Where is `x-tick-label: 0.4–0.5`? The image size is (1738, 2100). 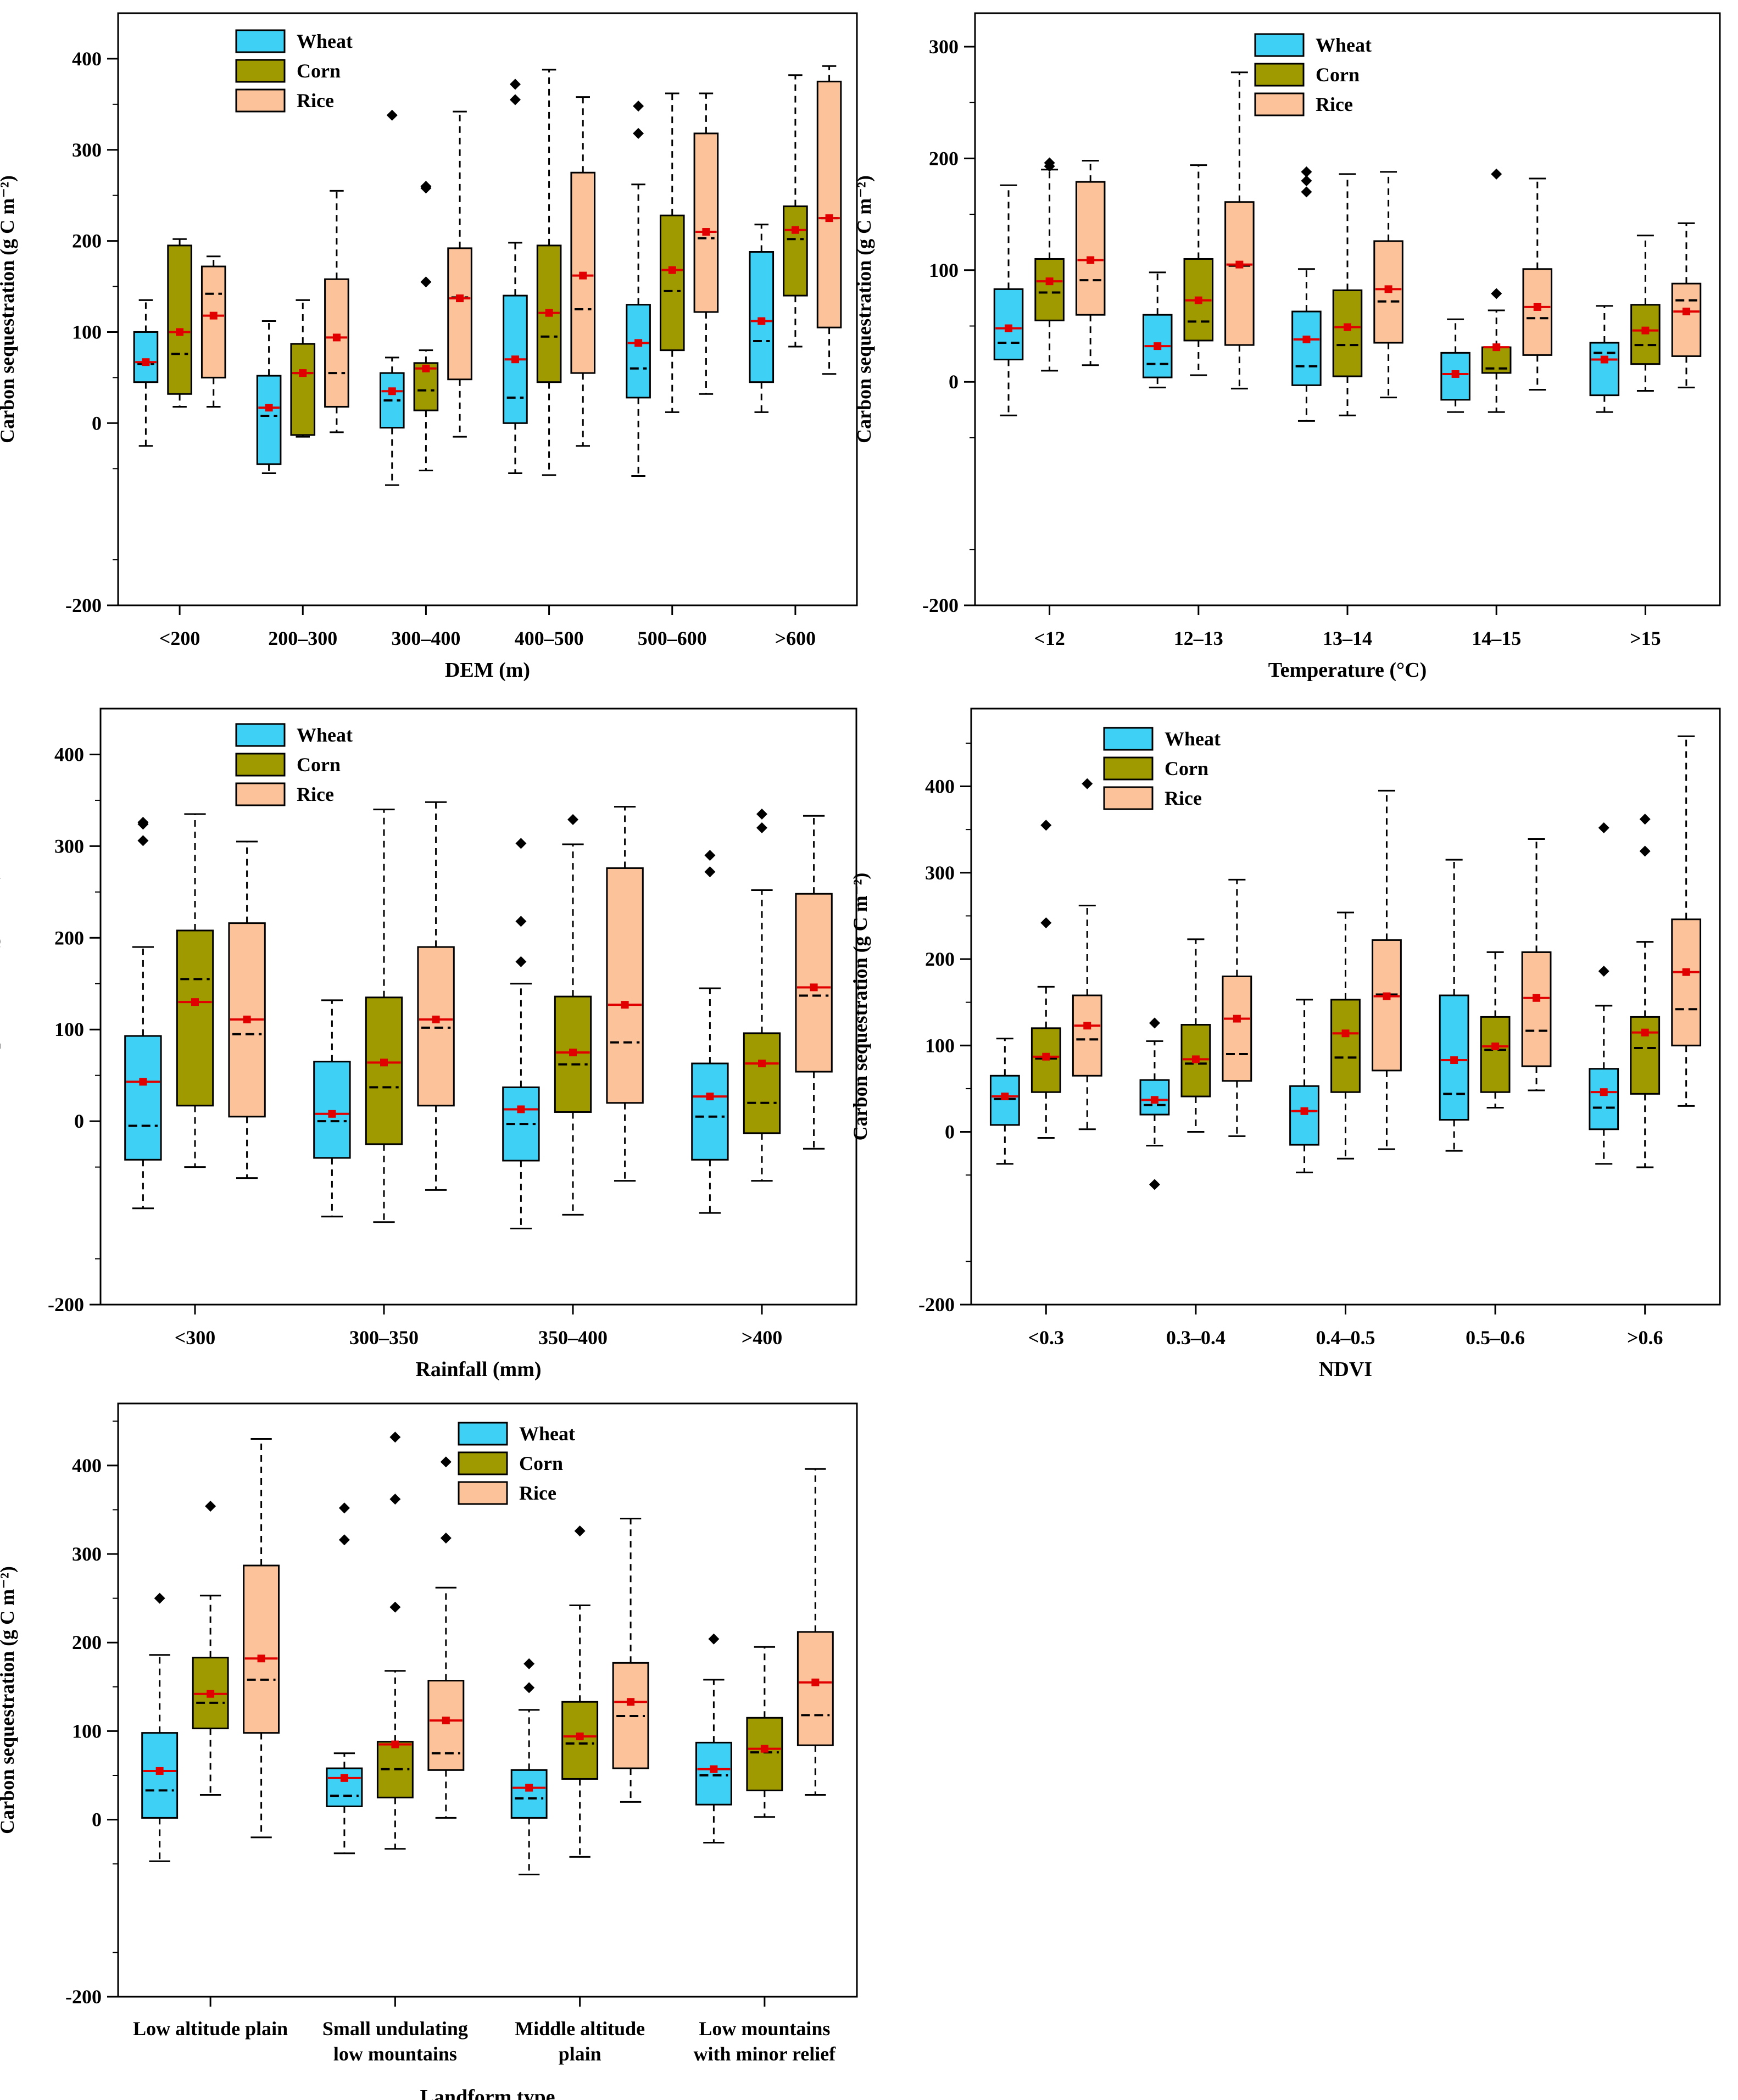
x-tick-label: 0.4–0.5 is located at coordinates (1346, 1338).